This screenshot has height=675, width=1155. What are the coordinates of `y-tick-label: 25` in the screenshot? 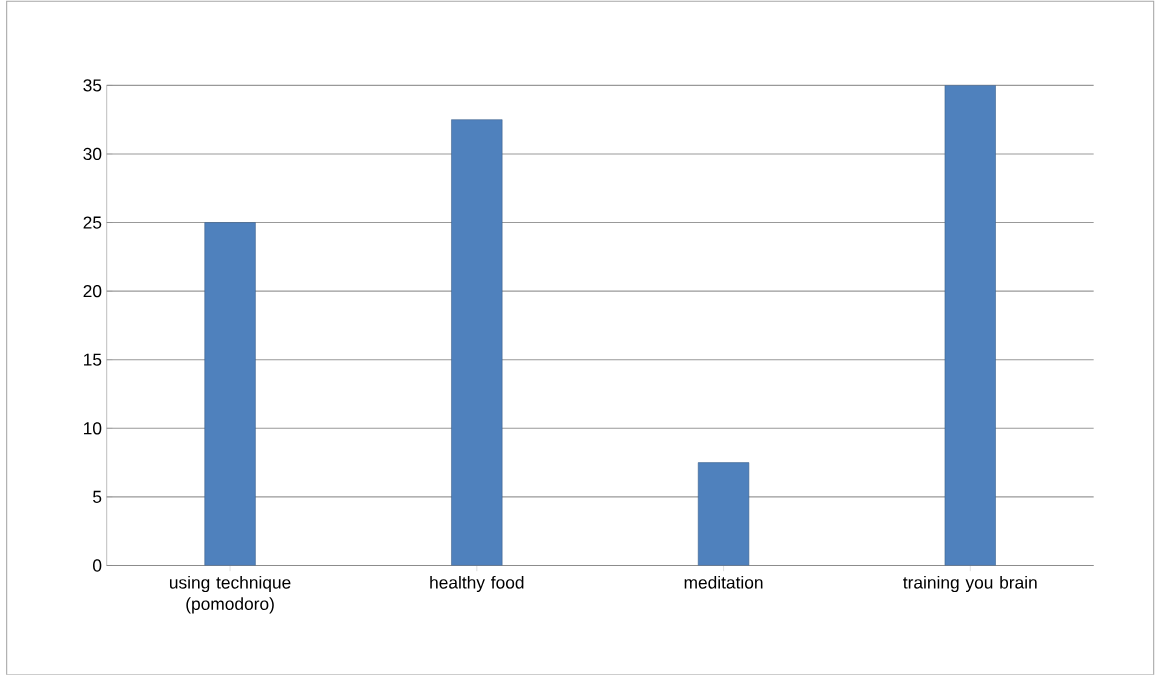 It's located at (92, 222).